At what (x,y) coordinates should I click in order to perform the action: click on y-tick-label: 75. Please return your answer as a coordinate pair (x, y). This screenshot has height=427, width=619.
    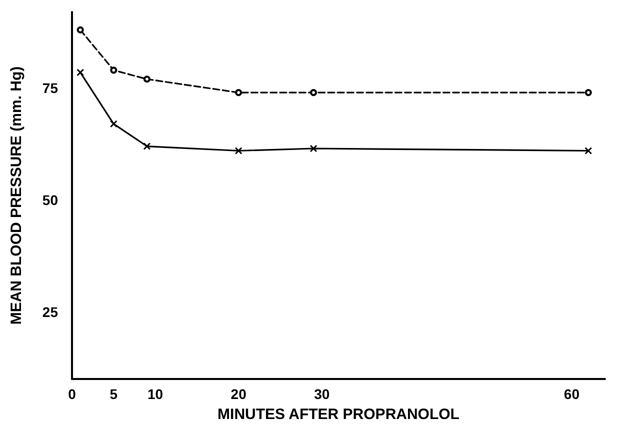
    Looking at the image, I should click on (50, 88).